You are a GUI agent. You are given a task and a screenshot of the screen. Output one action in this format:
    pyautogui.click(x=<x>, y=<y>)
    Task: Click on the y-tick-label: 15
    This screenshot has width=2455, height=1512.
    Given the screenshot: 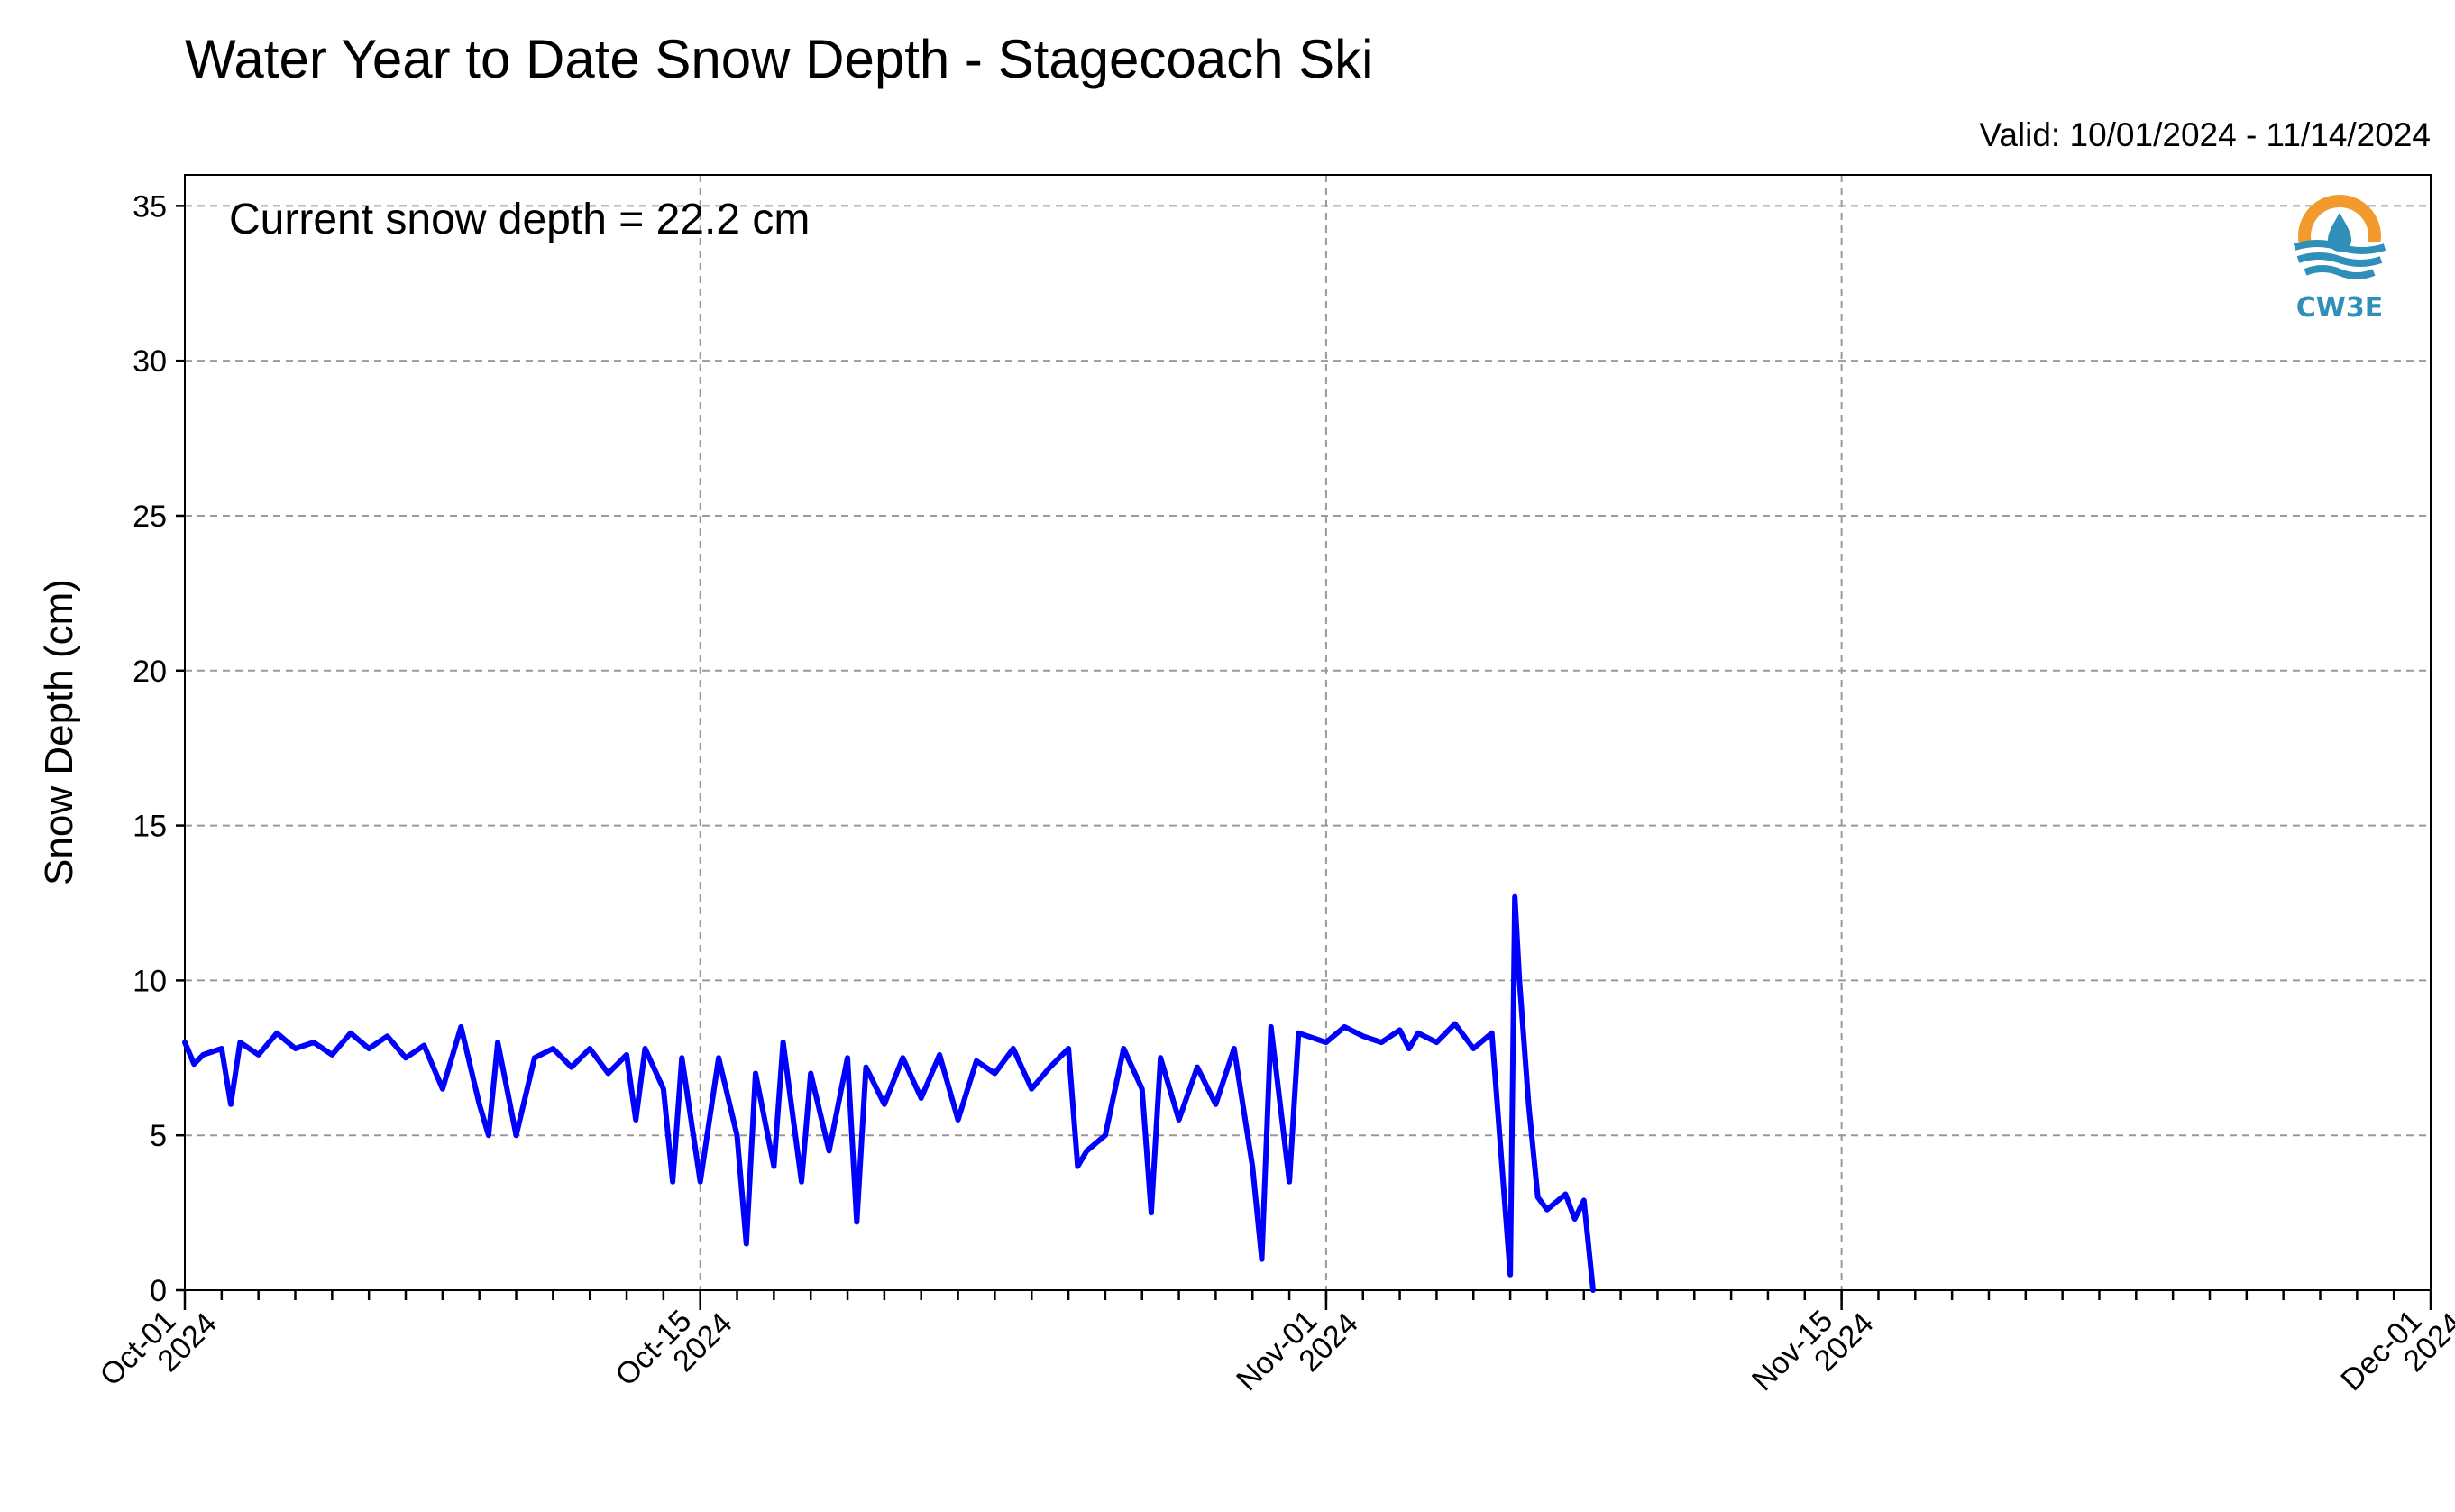 What is the action you would take?
    pyautogui.click(x=150, y=827)
    